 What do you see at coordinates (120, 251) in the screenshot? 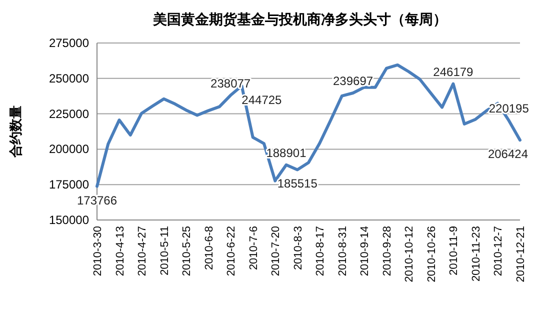
I see `x-tick-label: 2010-4-13` at bounding box center [120, 251].